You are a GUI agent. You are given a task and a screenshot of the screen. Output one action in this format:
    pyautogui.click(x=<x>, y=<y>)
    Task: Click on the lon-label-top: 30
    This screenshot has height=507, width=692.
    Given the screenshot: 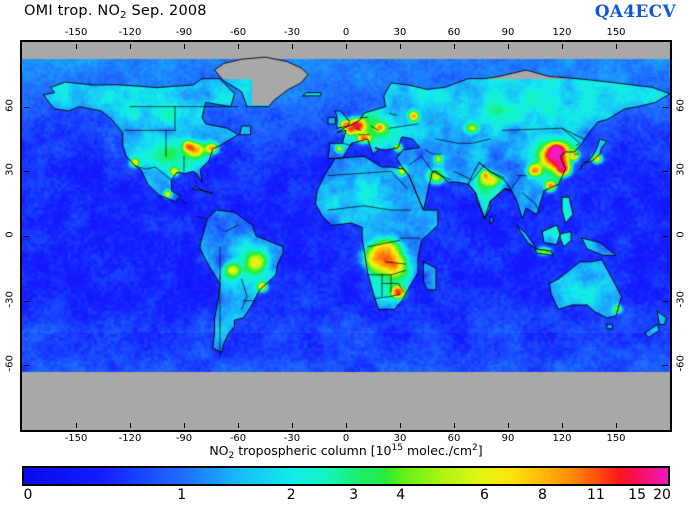 What is the action you would take?
    pyautogui.click(x=400, y=32)
    